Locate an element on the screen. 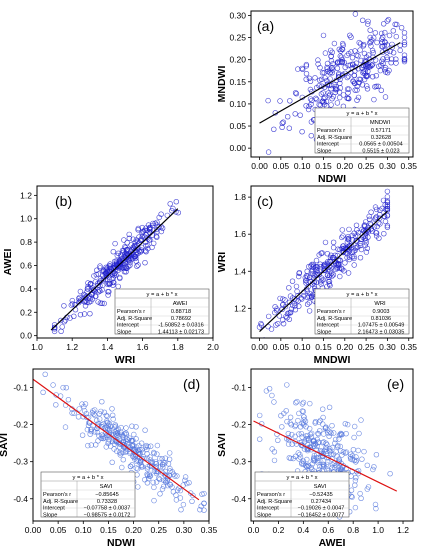 The width and height of the screenshot is (426, 550). x-tick-label: 0.25 is located at coordinates (366, 347).